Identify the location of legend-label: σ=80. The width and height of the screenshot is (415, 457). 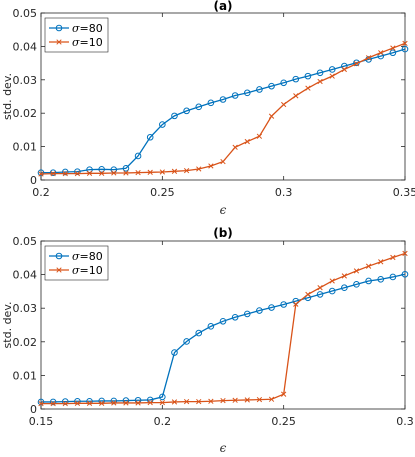
(87, 28).